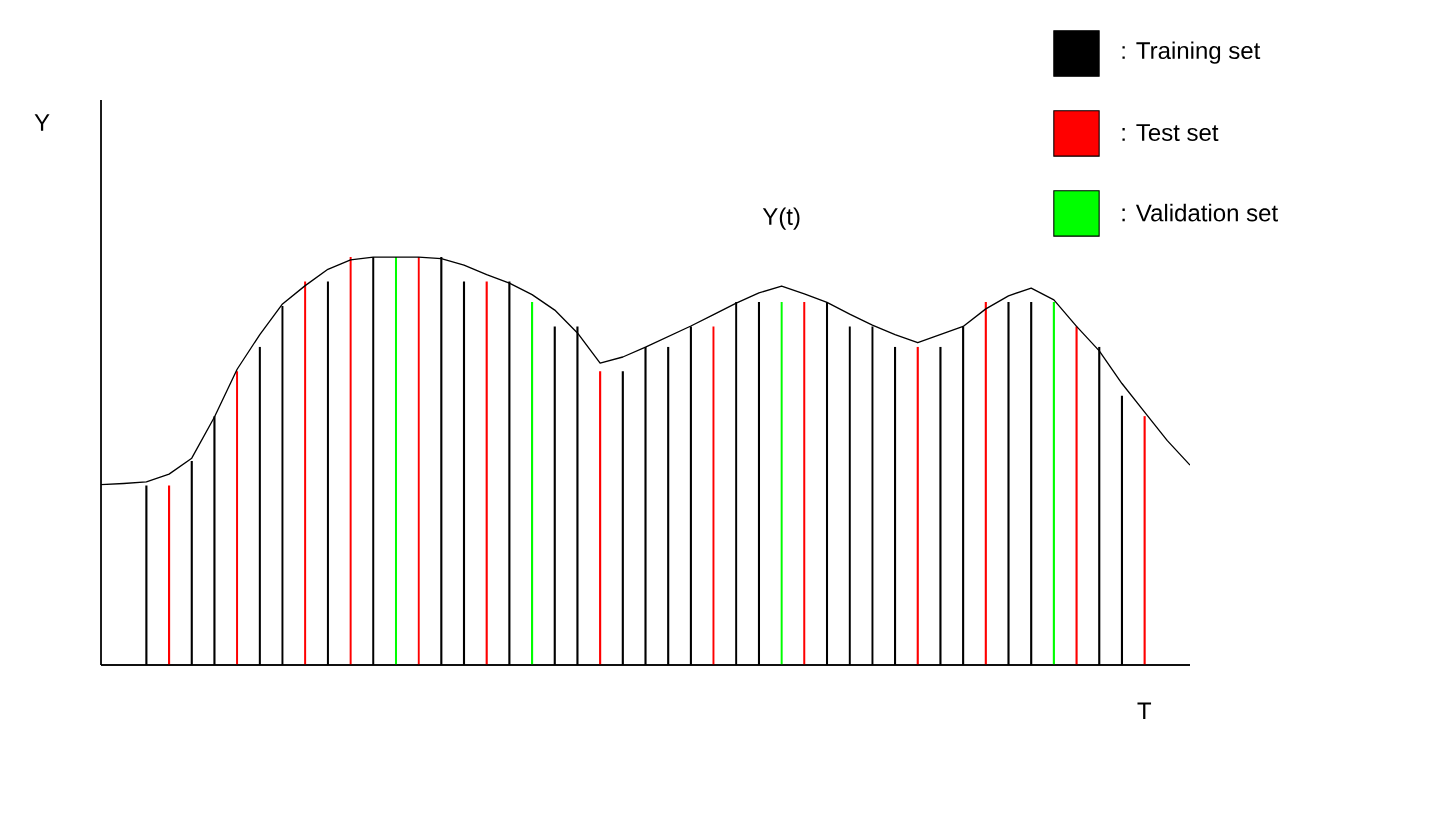 This screenshot has height=819, width=1448. What do you see at coordinates (1191, 52) in the screenshot?
I see `text: : Training set` at bounding box center [1191, 52].